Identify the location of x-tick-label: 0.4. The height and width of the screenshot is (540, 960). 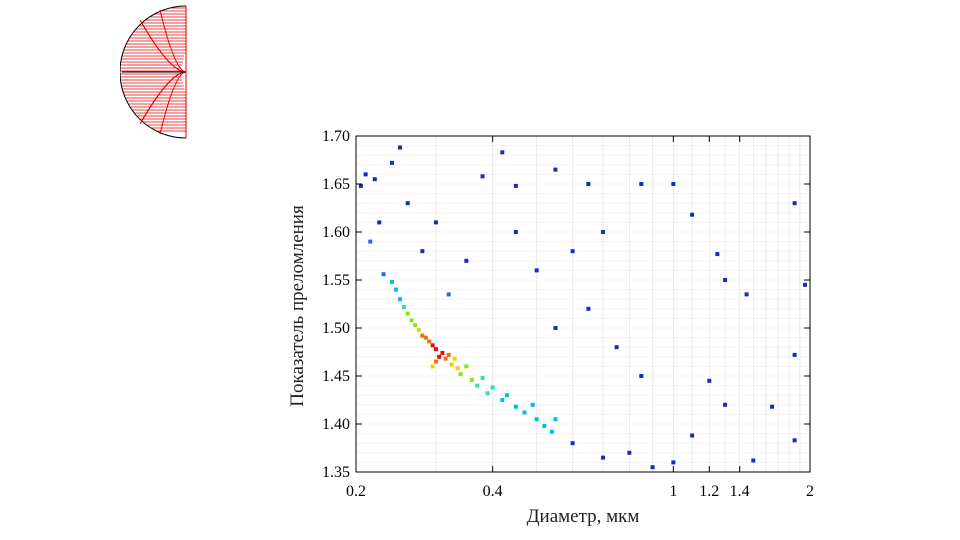
(493, 491).